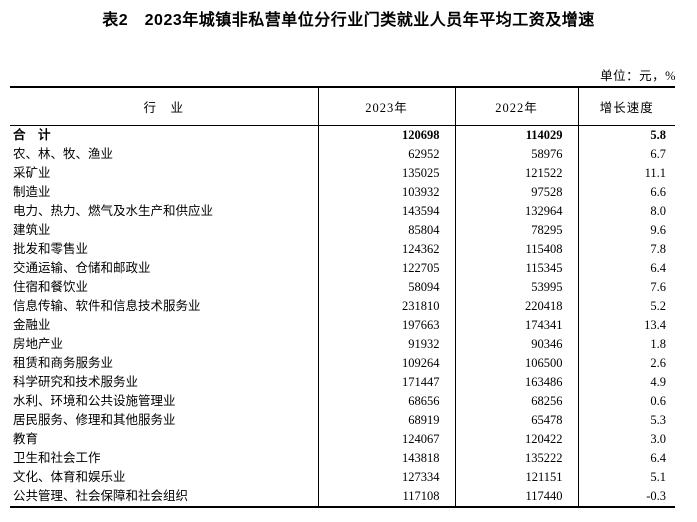 The height and width of the screenshot is (522, 697). Describe the element at coordinates (386, 382) in the screenshot. I see `value-2023-cell: 171447` at that location.